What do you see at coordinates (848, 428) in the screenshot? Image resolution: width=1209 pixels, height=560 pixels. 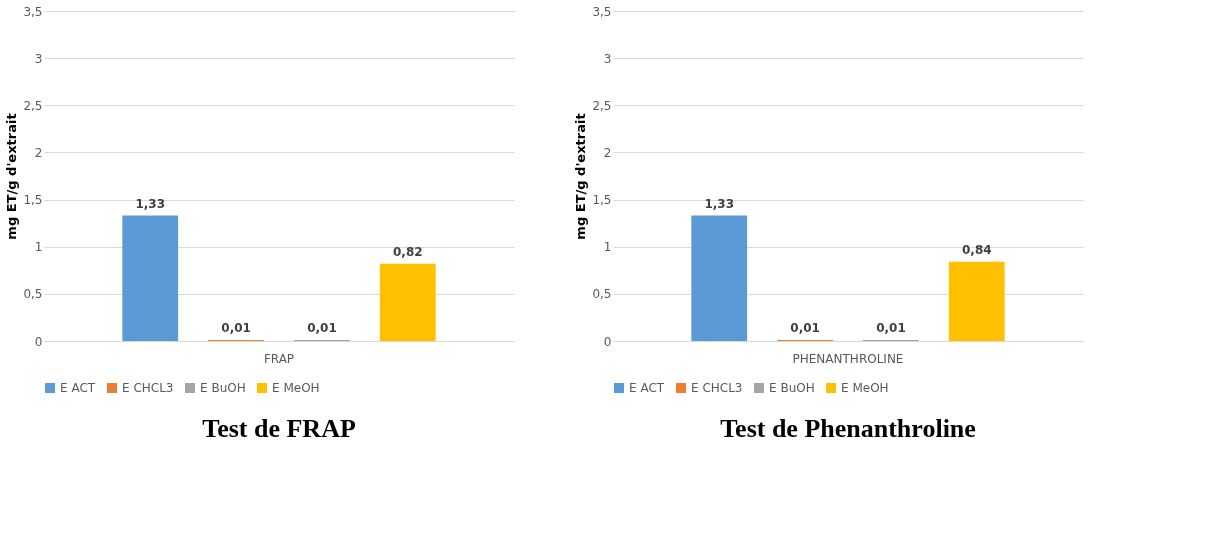 I see `text: Test de Phenanthroline` at bounding box center [848, 428].